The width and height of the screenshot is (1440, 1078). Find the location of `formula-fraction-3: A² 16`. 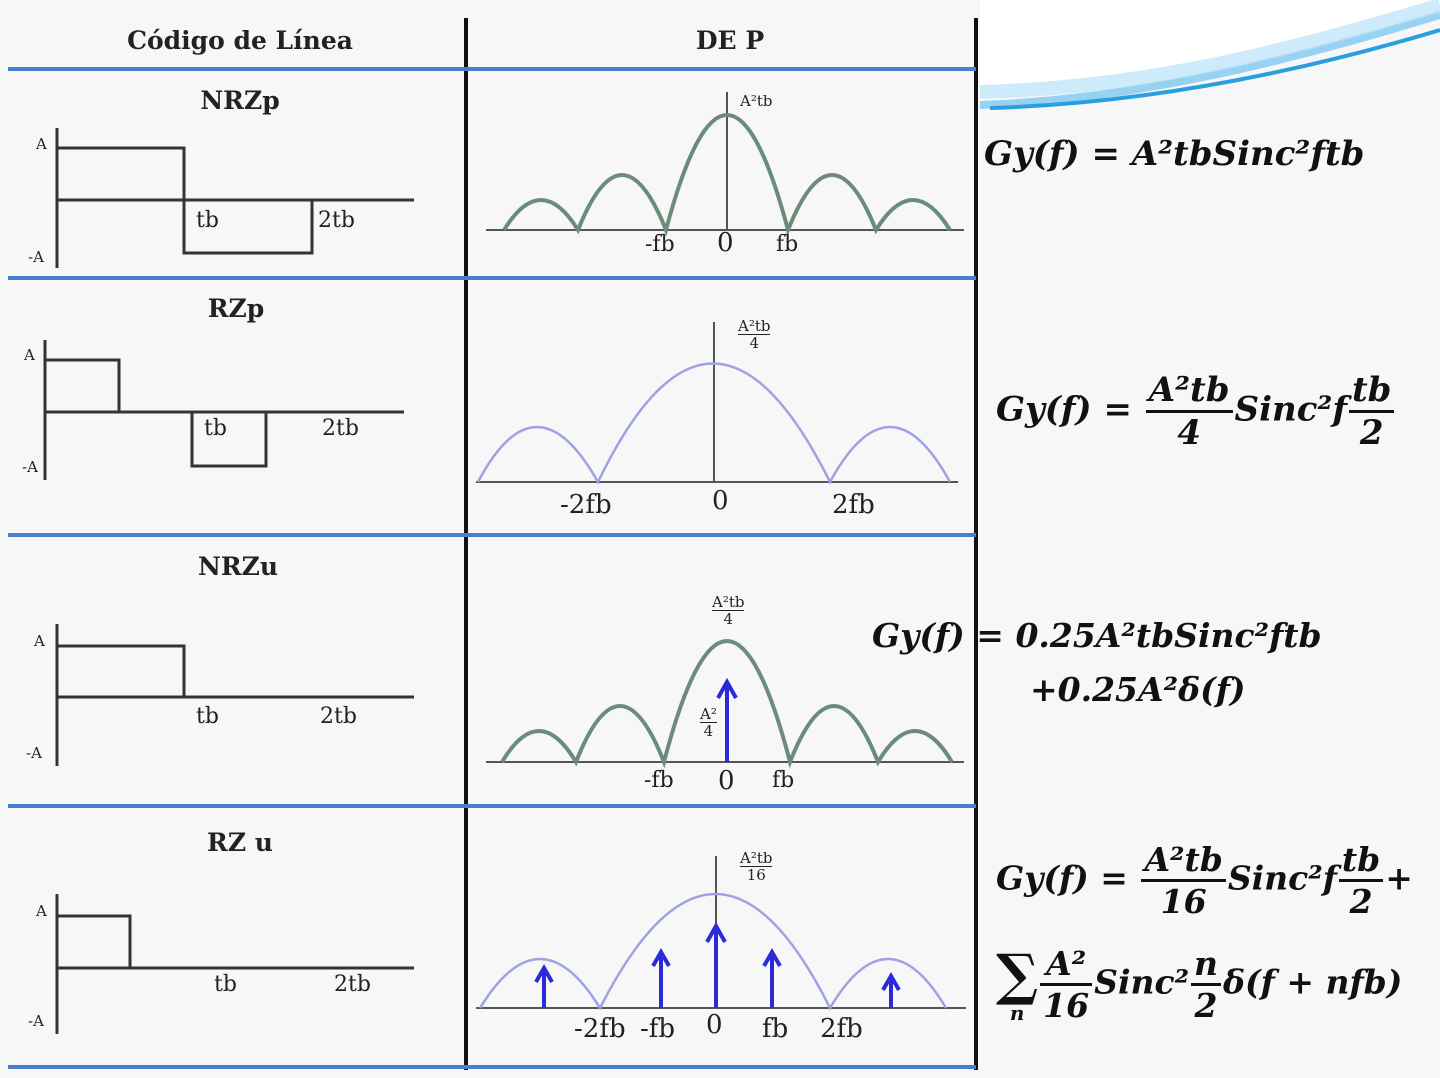

formula-fraction-3: A² 16 is located at coordinates (1066, 984).